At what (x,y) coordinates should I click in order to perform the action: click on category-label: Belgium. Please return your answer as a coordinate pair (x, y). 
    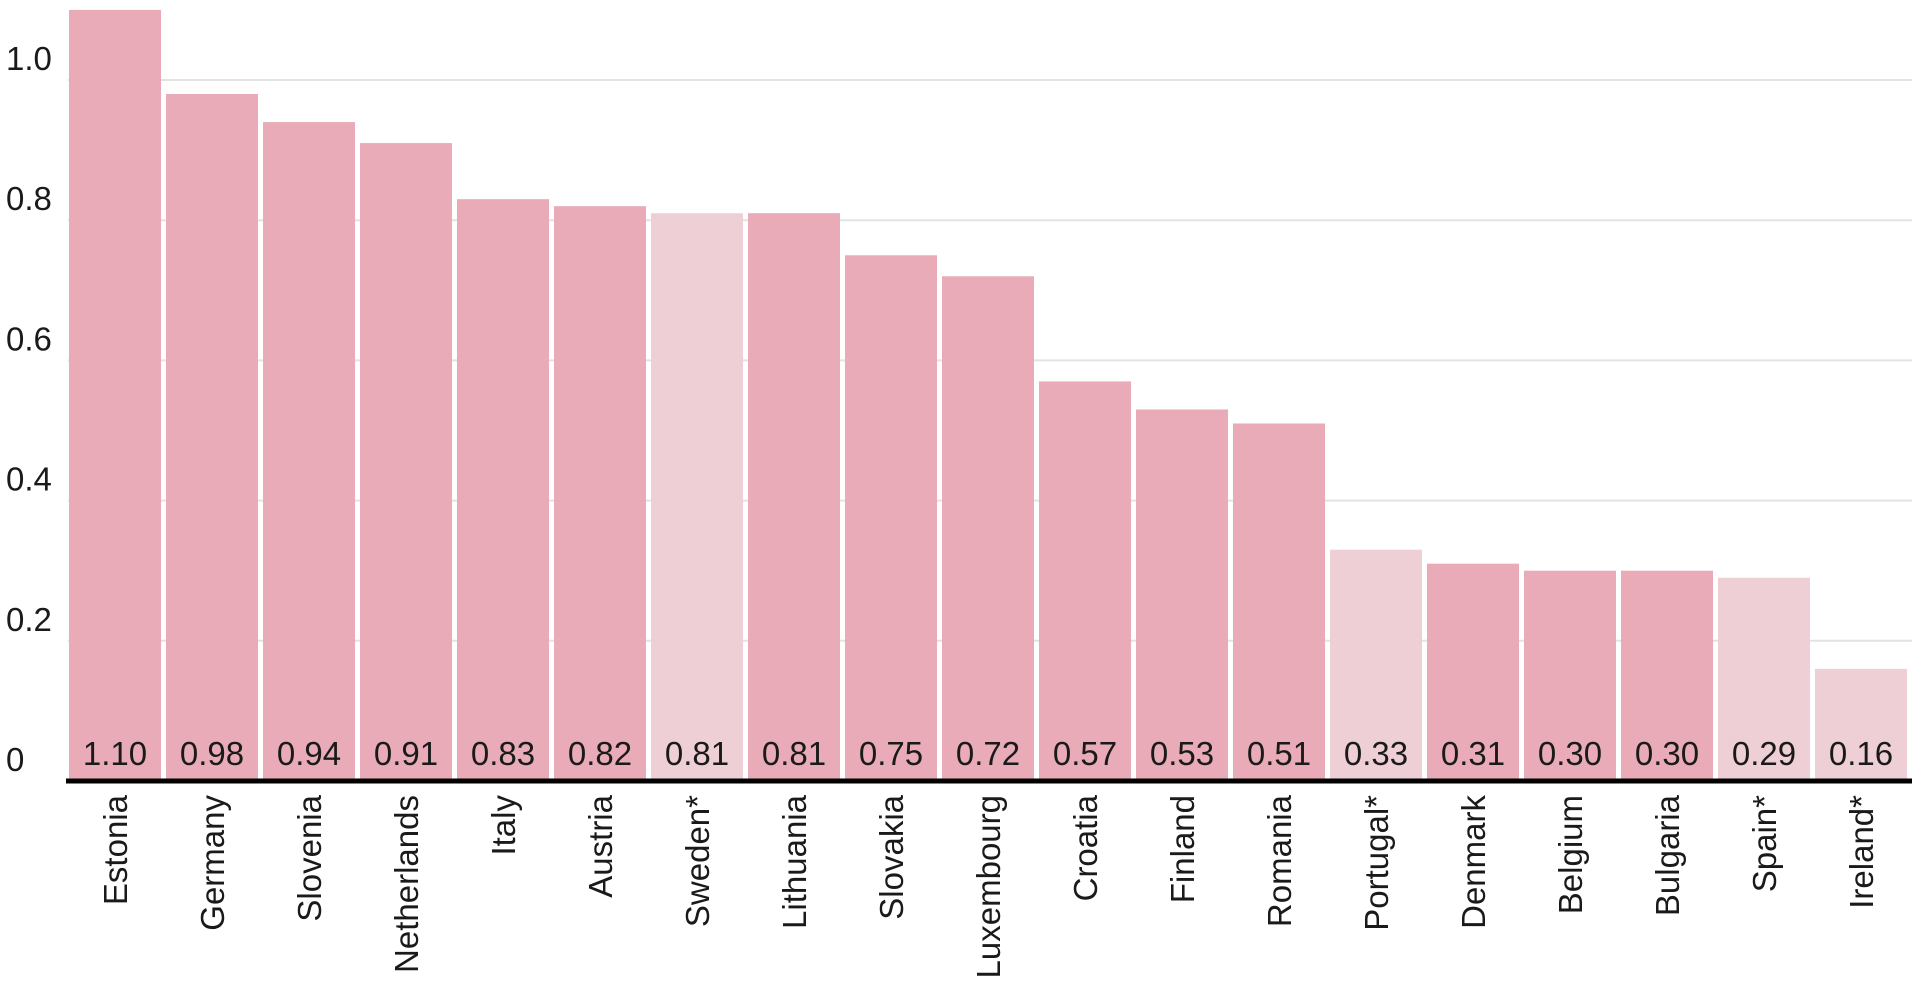
    Looking at the image, I should click on (1570, 854).